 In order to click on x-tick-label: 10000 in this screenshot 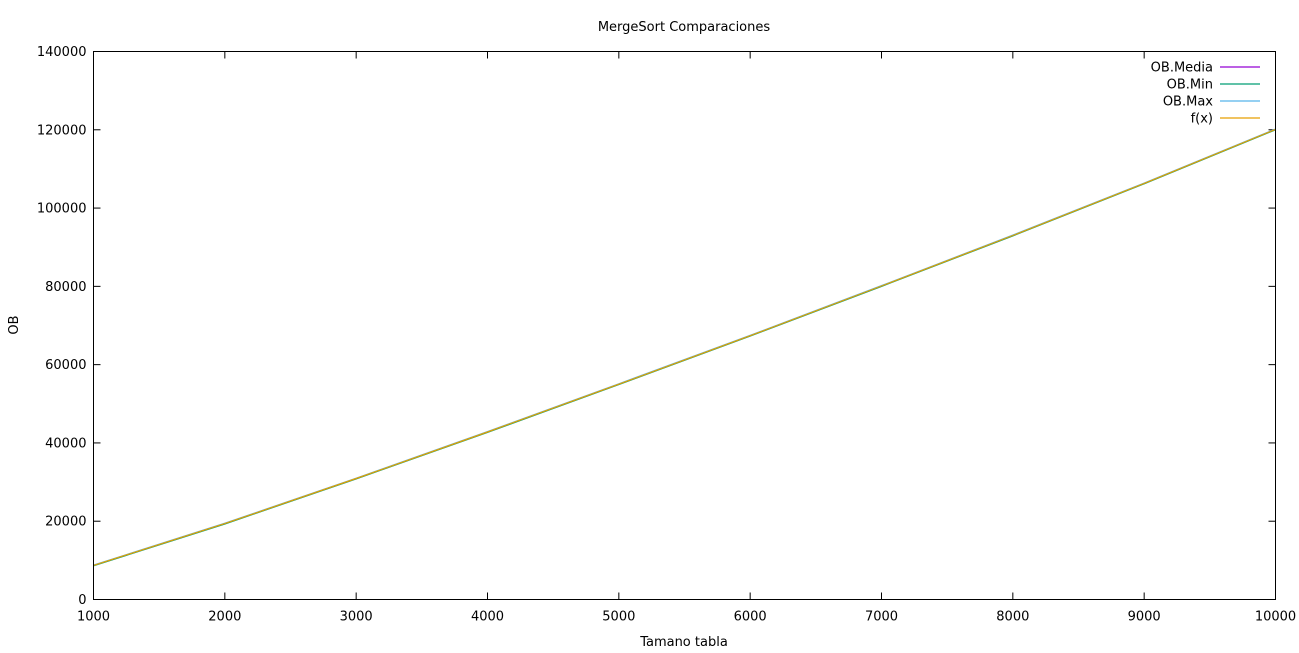, I will do `click(1275, 617)`.